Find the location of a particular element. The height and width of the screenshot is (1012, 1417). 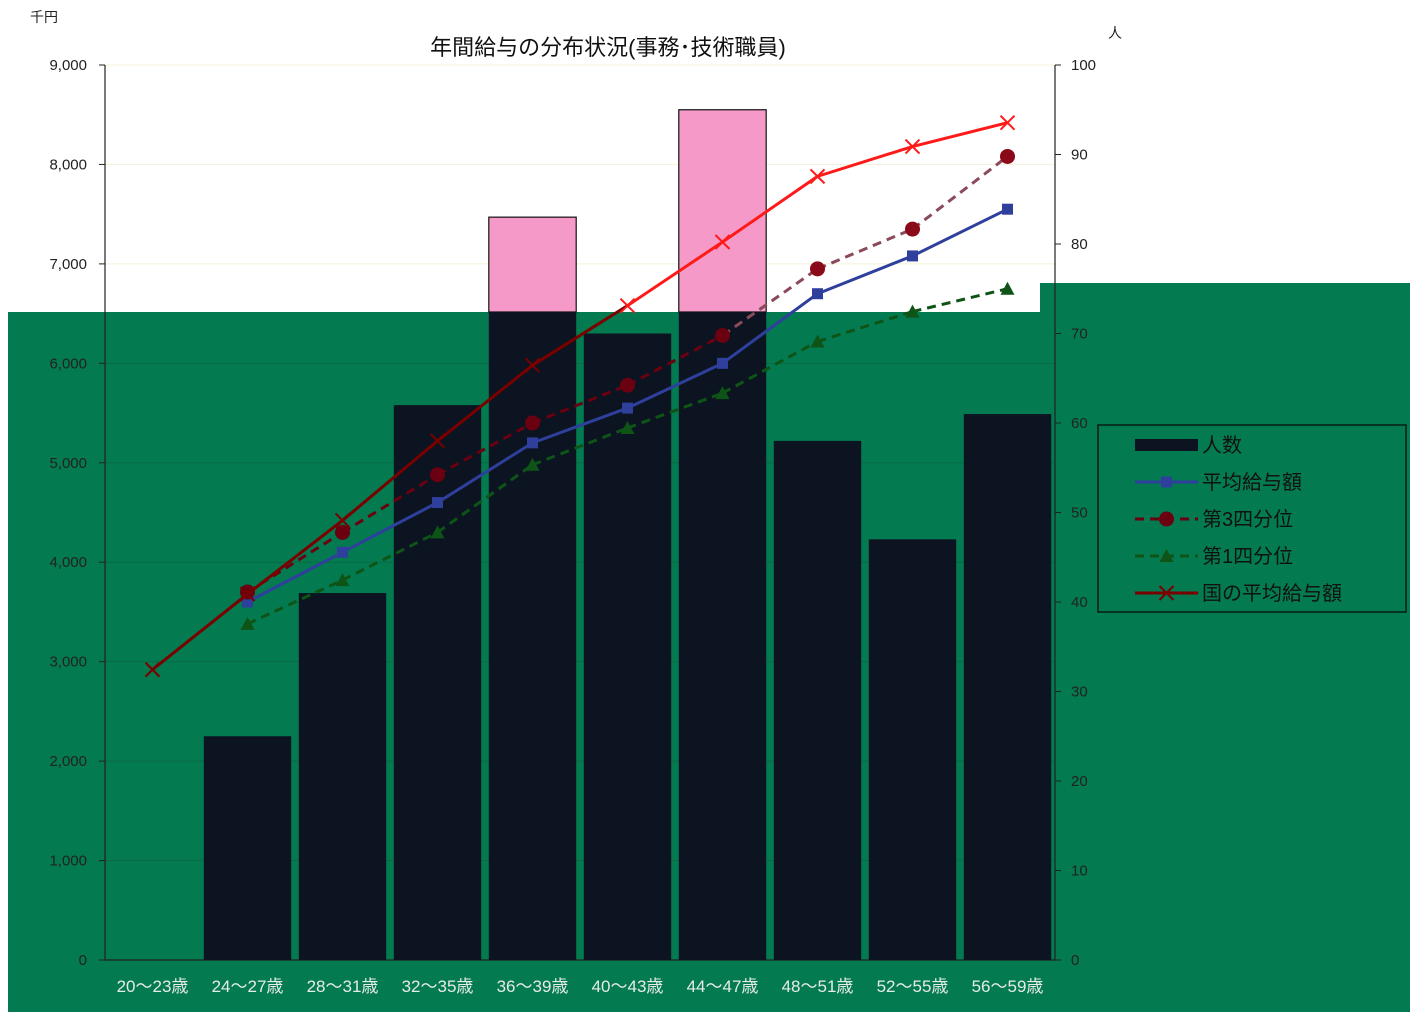

right-tick-label: 0 is located at coordinates (1075, 960).